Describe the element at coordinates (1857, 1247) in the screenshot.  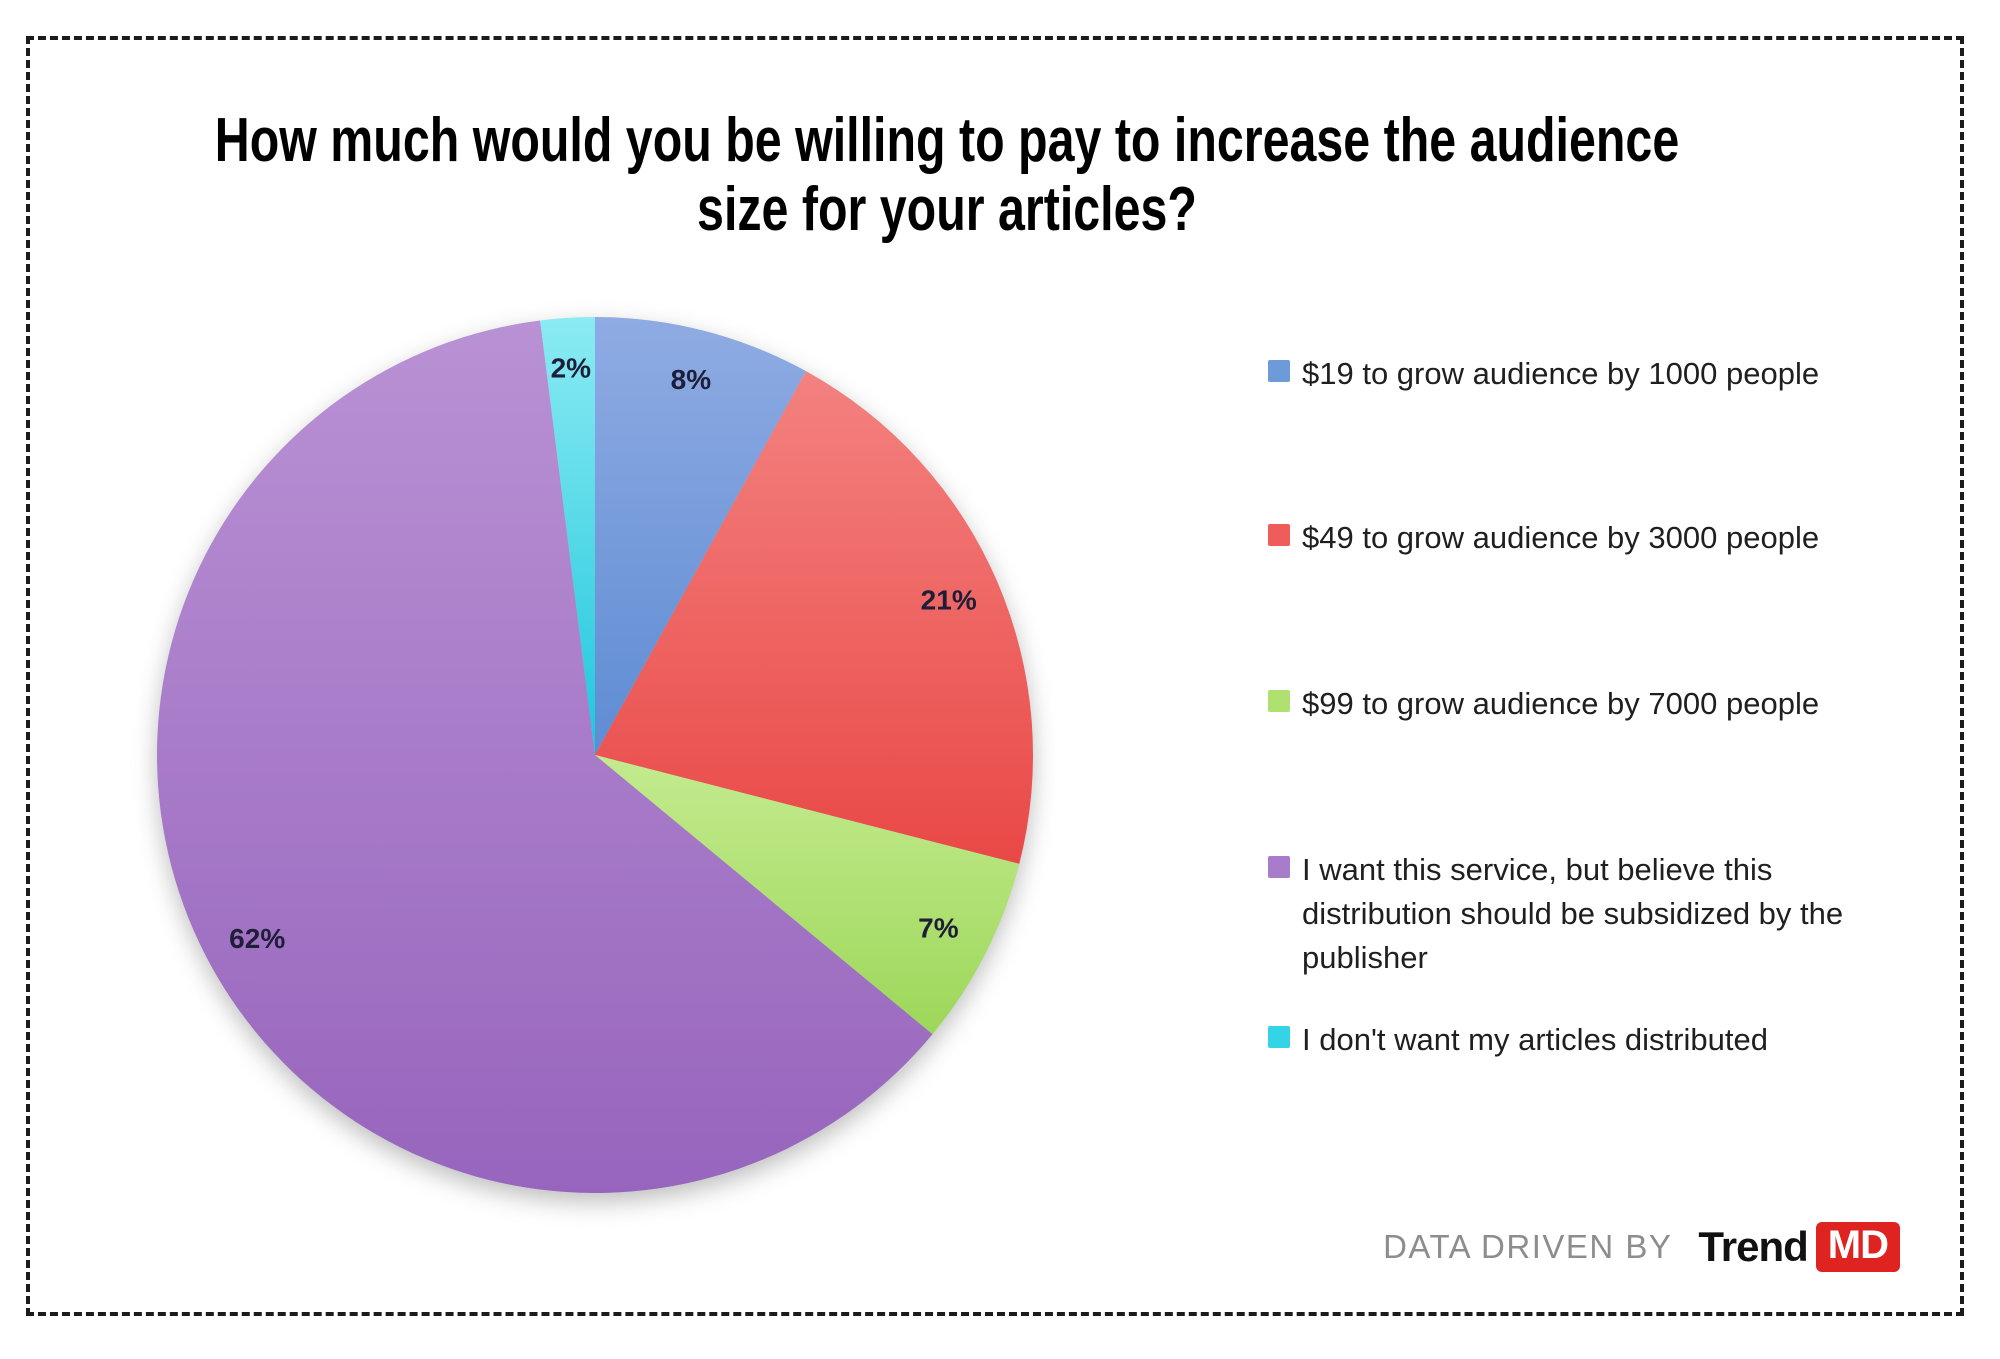
I see `trendmd-badge: MD` at that location.